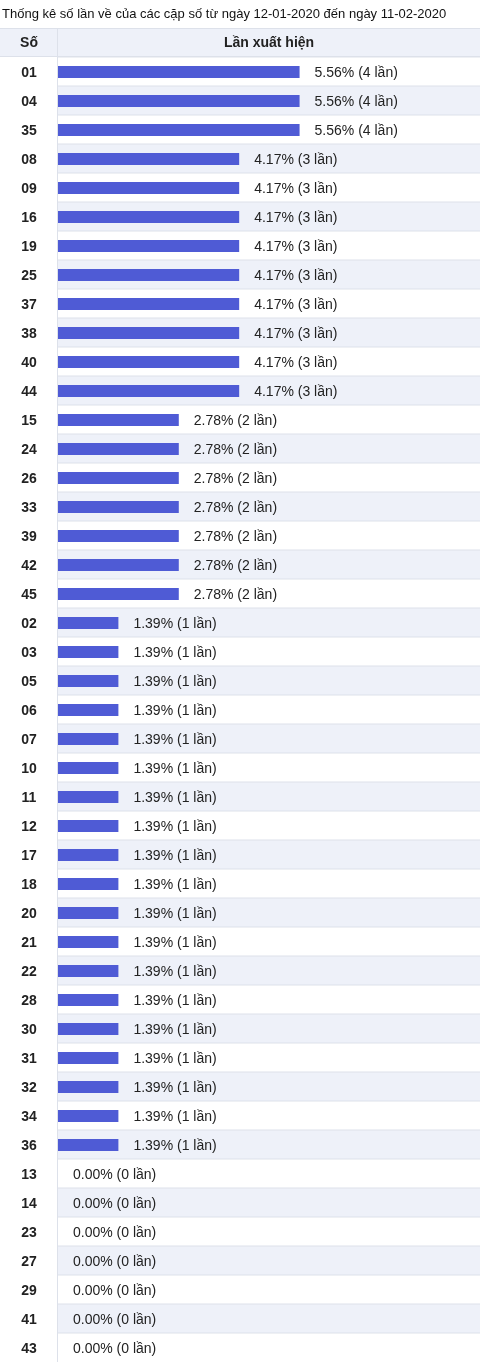  Describe the element at coordinates (29, 1202) in the screenshot. I see `y-tick-label: 14` at that location.